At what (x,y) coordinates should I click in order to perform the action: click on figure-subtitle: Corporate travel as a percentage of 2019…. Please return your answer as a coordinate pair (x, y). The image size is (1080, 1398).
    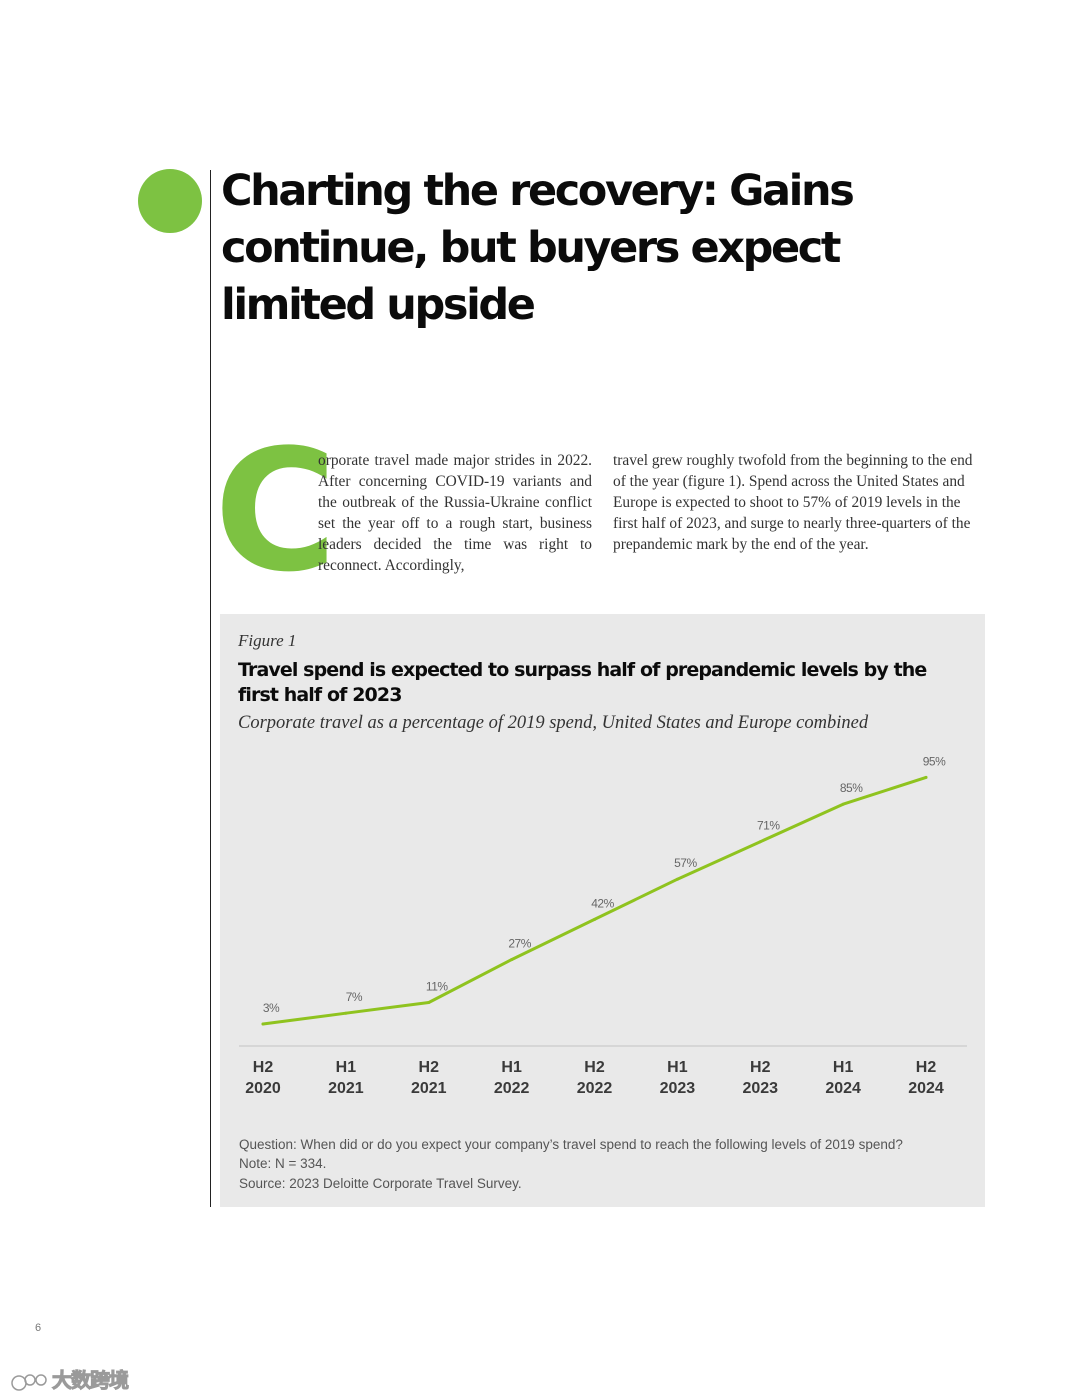
    Looking at the image, I should click on (553, 723).